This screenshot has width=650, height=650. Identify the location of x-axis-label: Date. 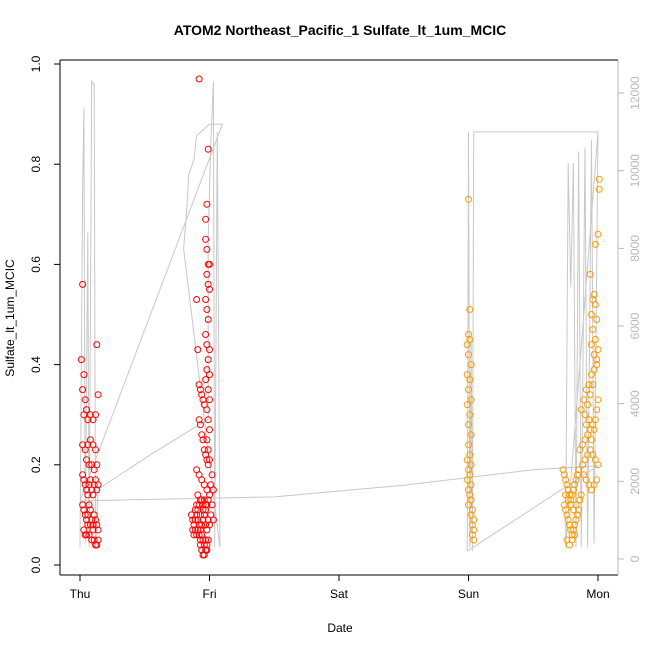
(340, 628).